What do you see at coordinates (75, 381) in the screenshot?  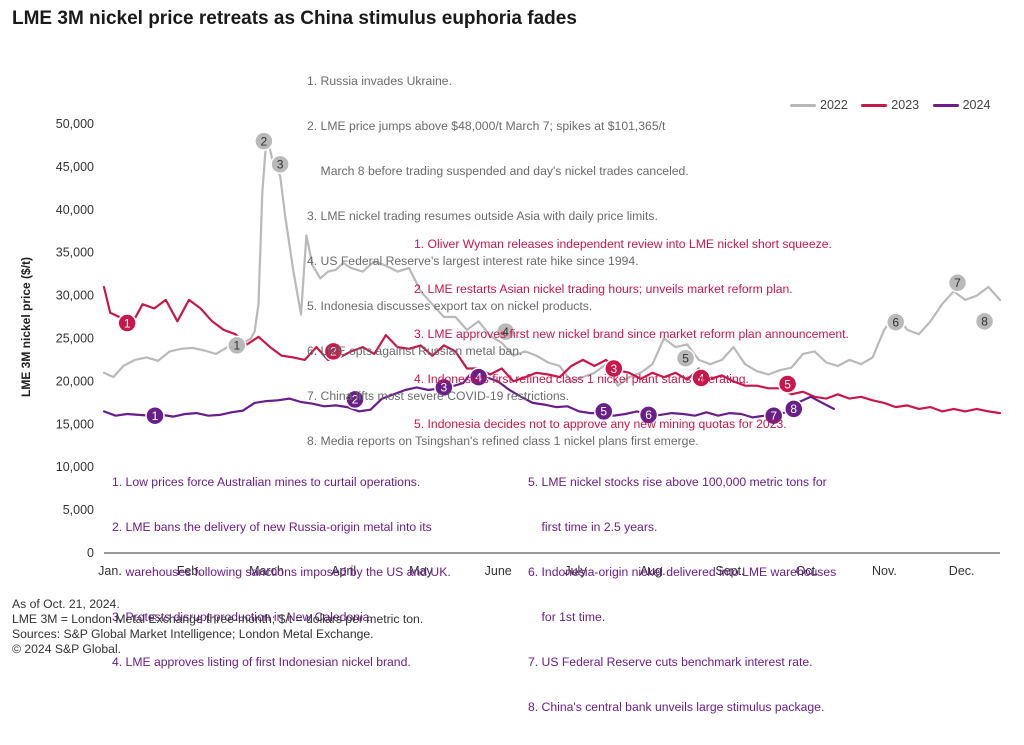 I see `y-tick-label: 20,000` at bounding box center [75, 381].